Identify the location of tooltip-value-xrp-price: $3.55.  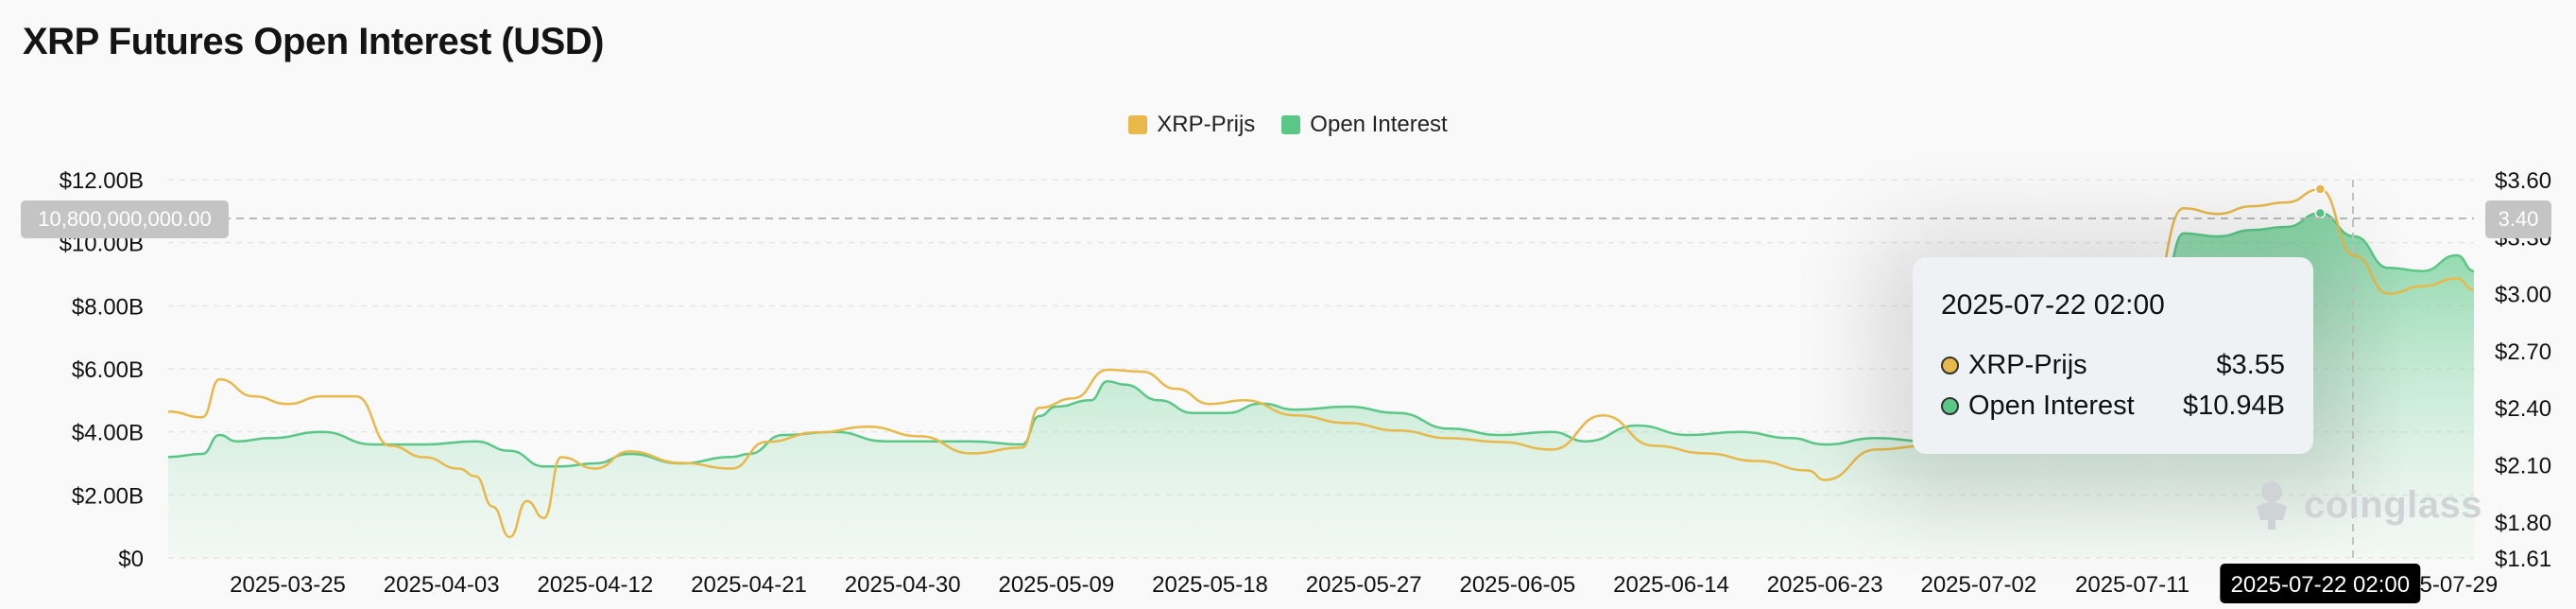
(2250, 365).